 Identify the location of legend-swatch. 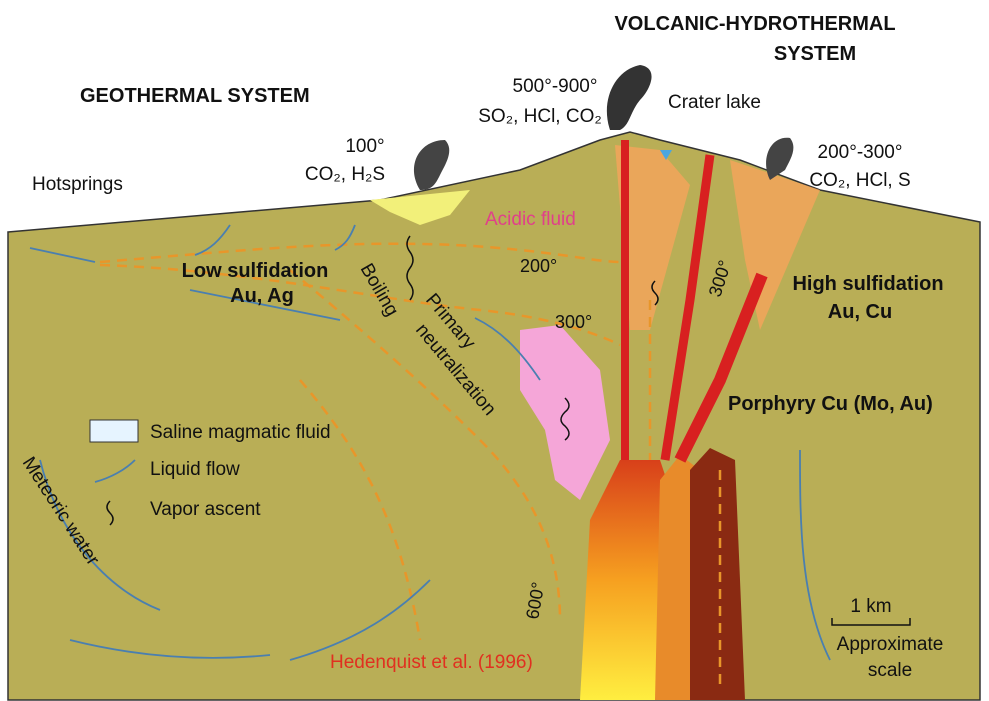
(114, 431).